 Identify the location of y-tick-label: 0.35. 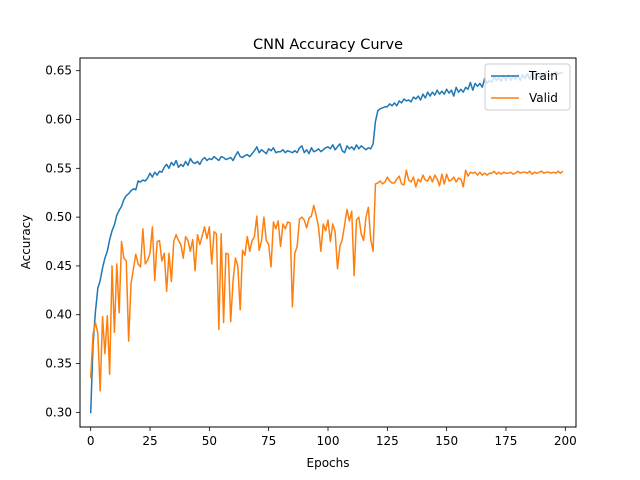
(58, 364).